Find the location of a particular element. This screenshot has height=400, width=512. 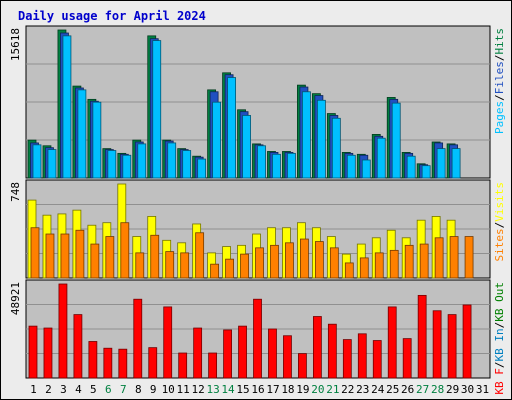

ymax-label: 748 is located at coordinates (15, 192).